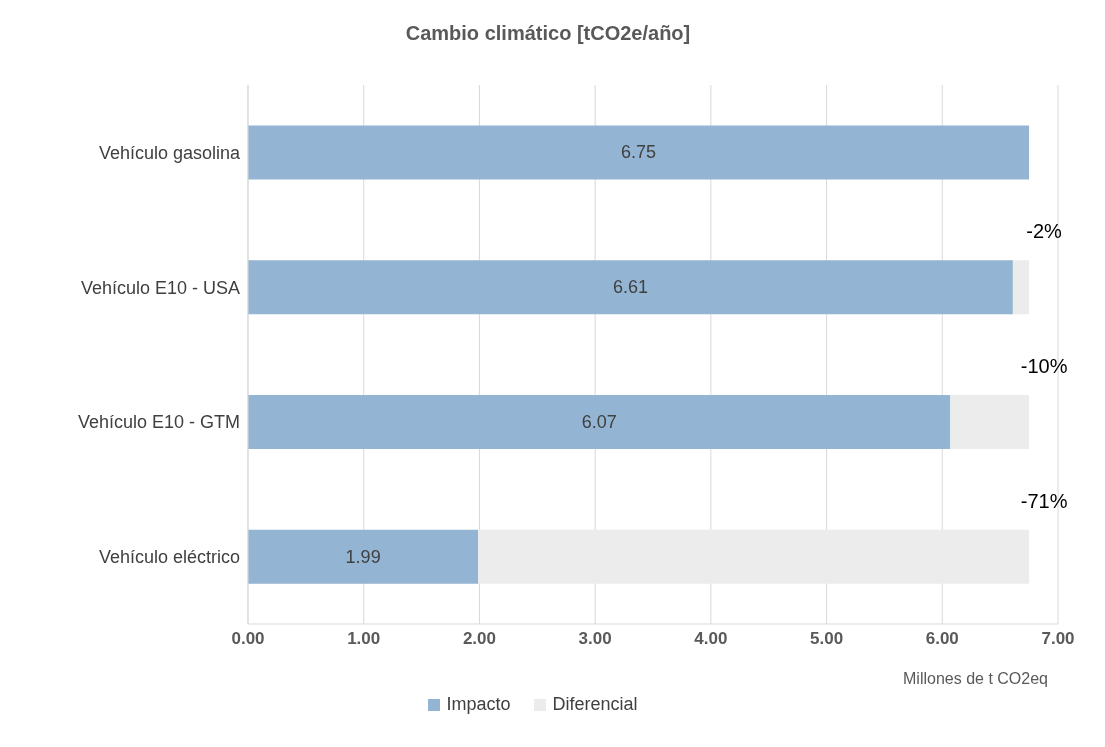 This screenshot has width=1105, height=747. What do you see at coordinates (478, 704) in the screenshot?
I see `legend-label: Impacto` at bounding box center [478, 704].